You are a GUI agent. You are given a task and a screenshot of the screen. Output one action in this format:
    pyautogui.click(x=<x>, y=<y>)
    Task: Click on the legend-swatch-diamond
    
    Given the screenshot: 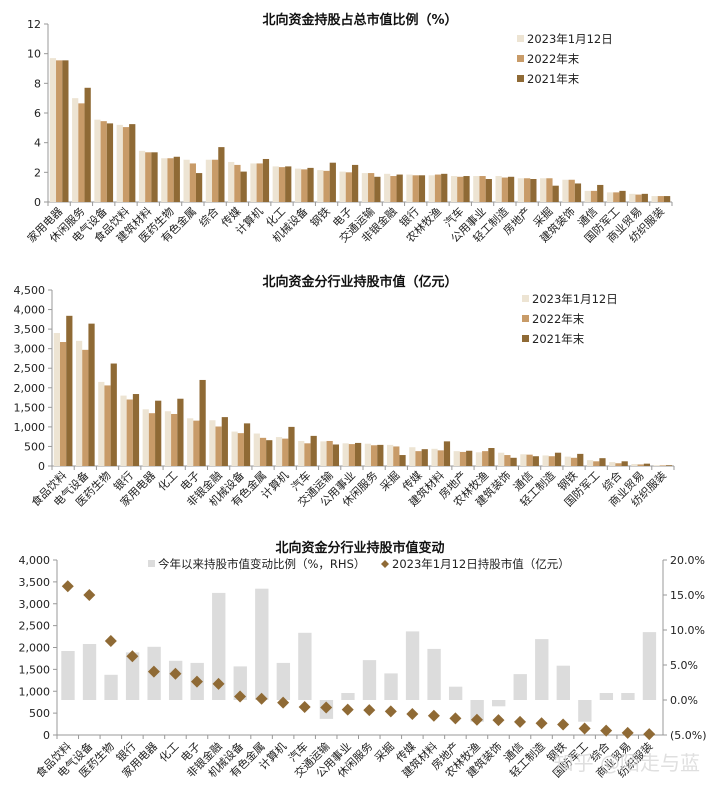 What is the action you would take?
    pyautogui.click(x=385, y=564)
    